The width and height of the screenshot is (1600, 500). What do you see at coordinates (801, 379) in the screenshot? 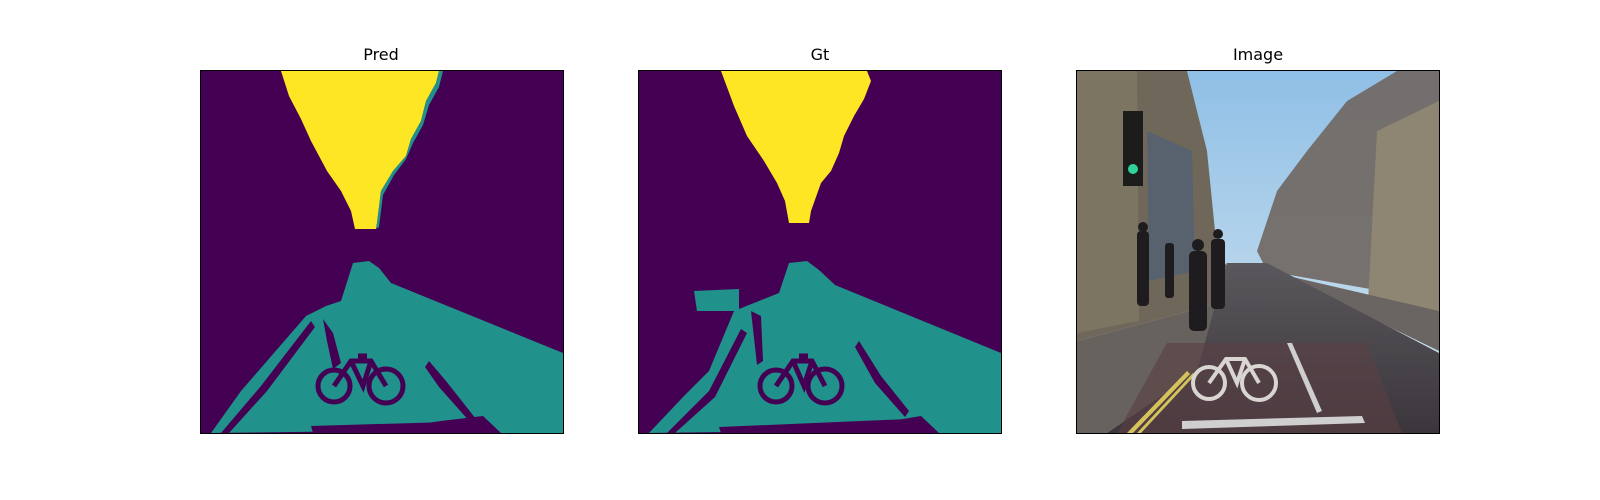
I see `gt-bicycle-marking` at bounding box center [801, 379].